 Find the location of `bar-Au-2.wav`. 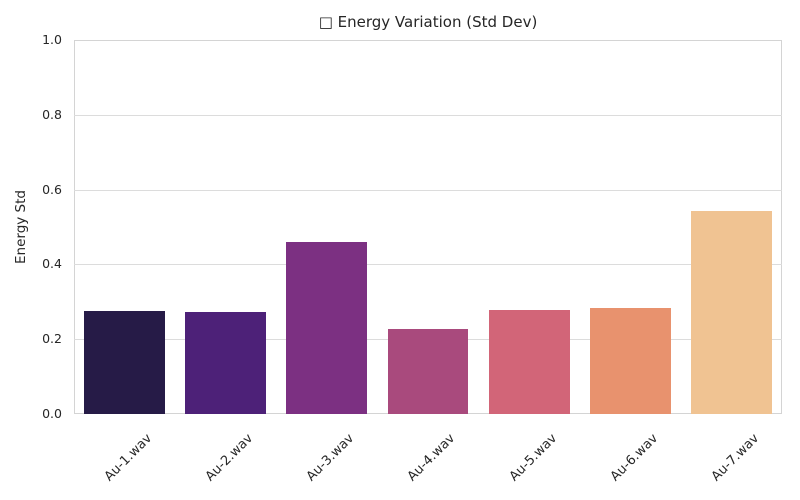

bar-Au-2.wav is located at coordinates (226, 362).